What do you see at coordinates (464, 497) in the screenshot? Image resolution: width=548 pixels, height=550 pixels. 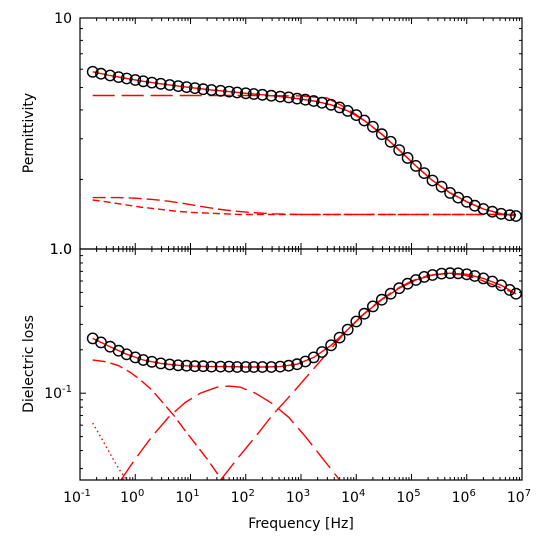 I see `x-tick-label: 10⁶` at bounding box center [464, 497].